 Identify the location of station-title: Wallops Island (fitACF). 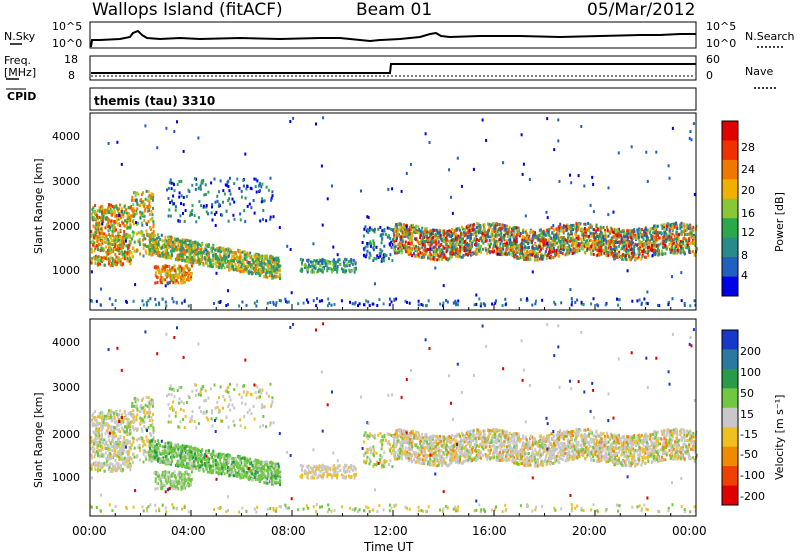
(187, 10).